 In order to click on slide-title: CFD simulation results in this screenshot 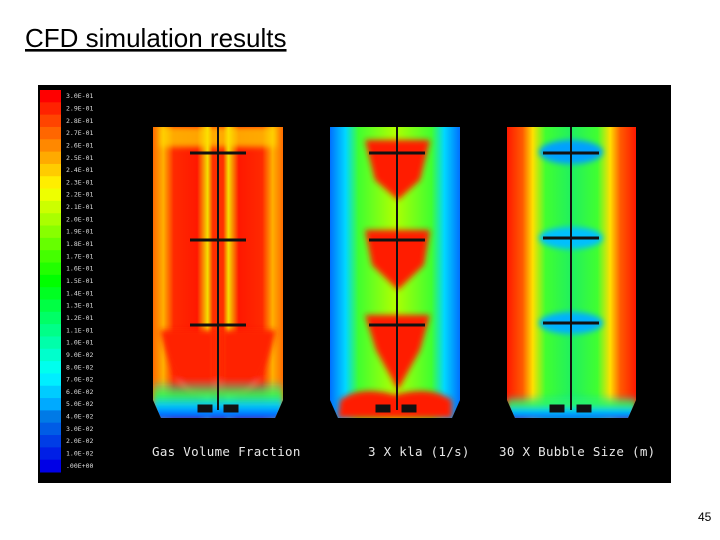, I will do `click(156, 38)`.